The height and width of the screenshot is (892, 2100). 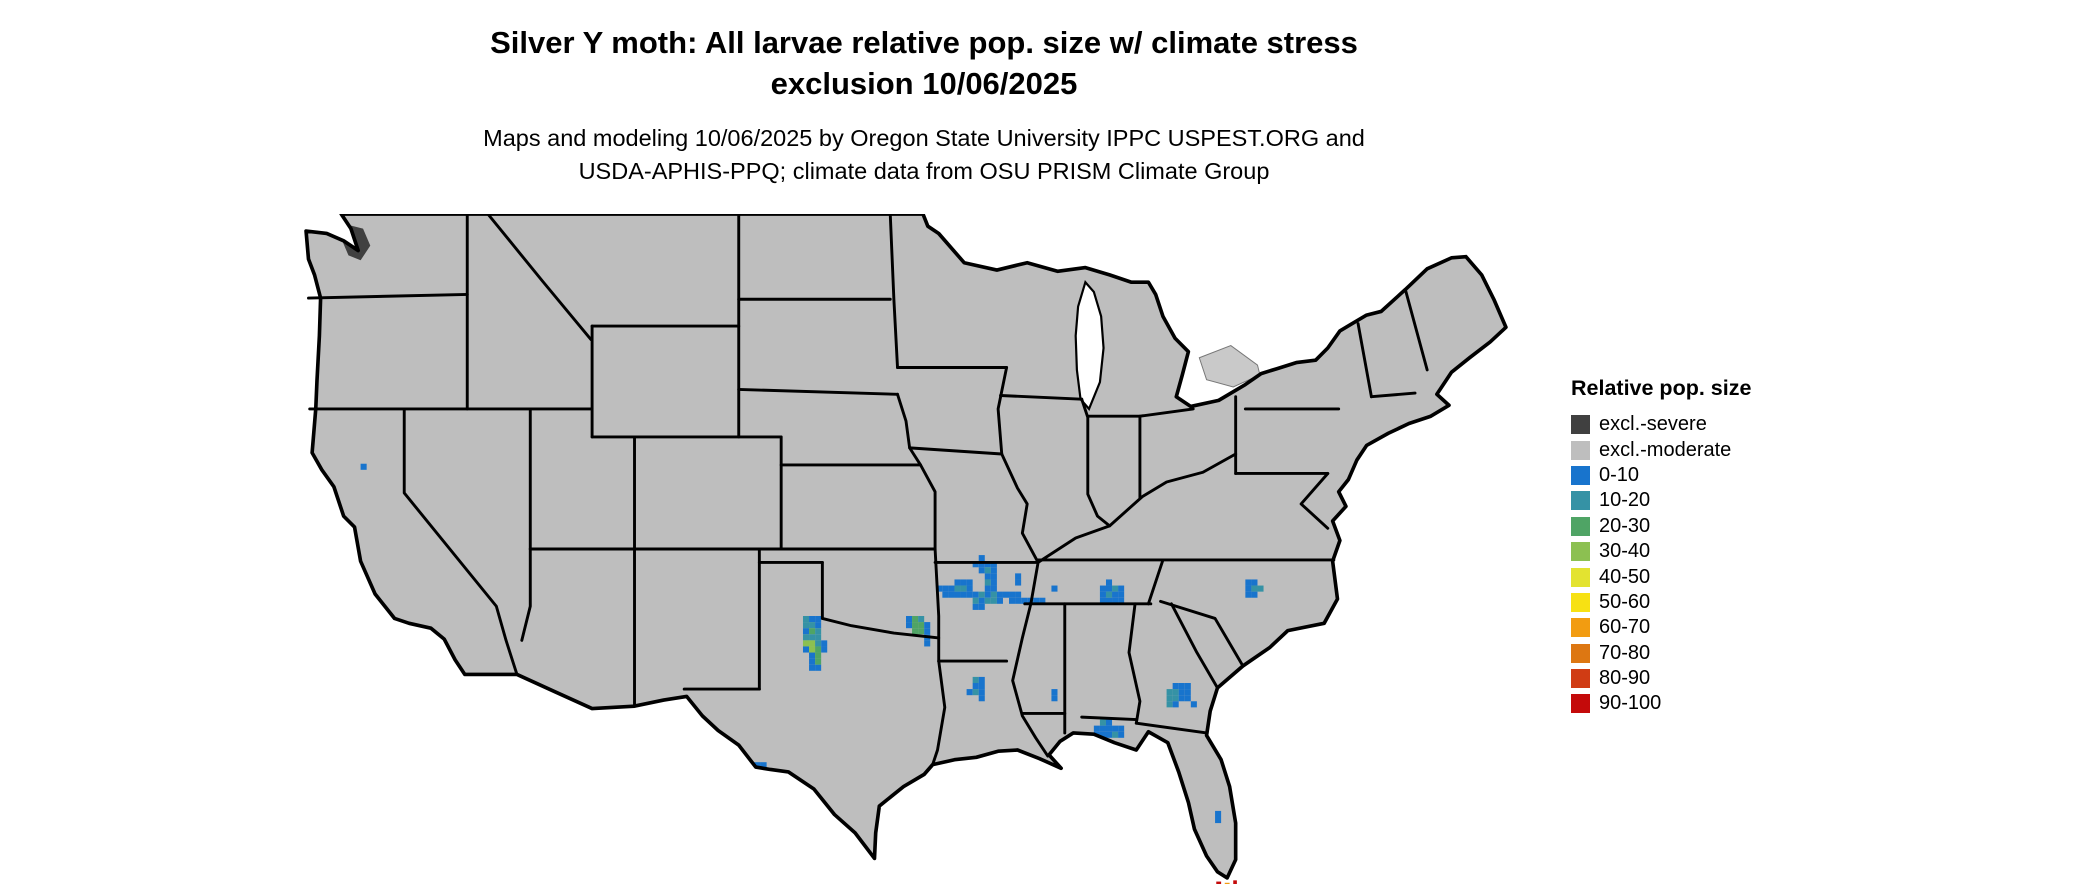 What do you see at coordinates (1661, 703) in the screenshot?
I see `legend-item: 90-100` at bounding box center [1661, 703].